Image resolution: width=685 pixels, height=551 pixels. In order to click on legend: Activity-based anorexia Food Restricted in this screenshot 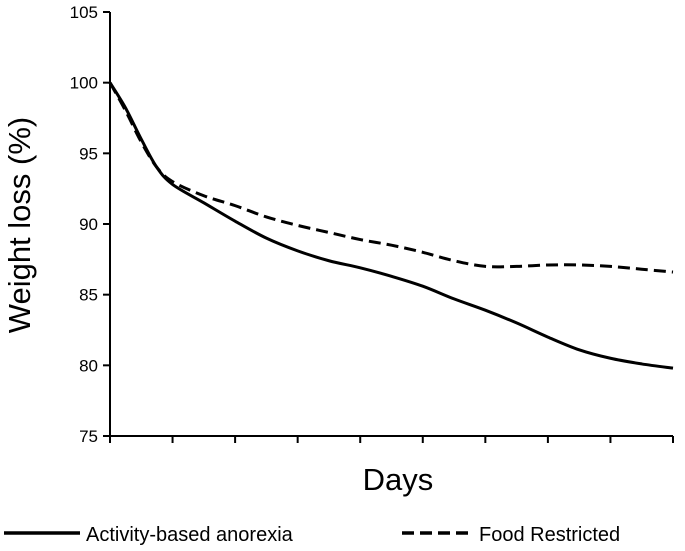, I will do `click(312, 535)`.